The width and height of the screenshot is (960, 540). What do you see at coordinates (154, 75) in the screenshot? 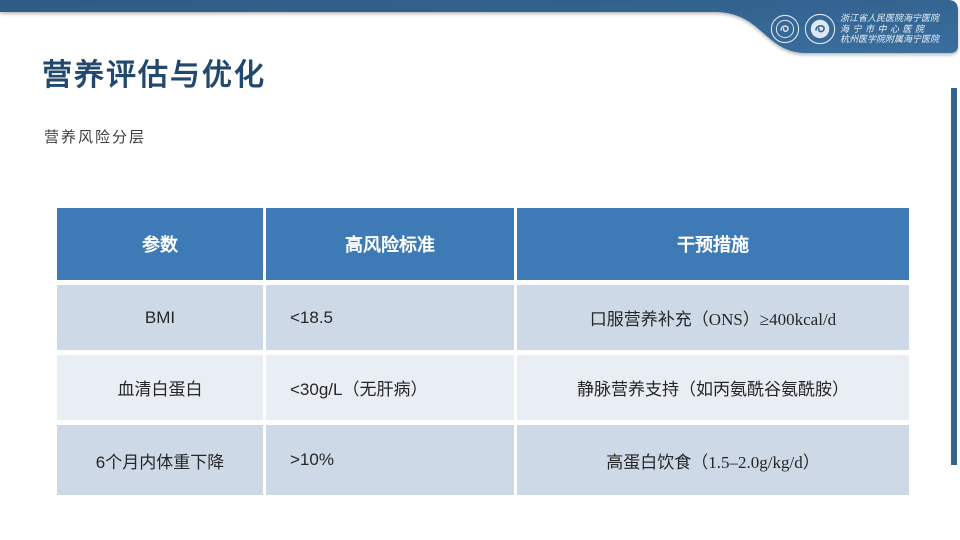
I see `page-title: 营养评估与优化` at bounding box center [154, 75].